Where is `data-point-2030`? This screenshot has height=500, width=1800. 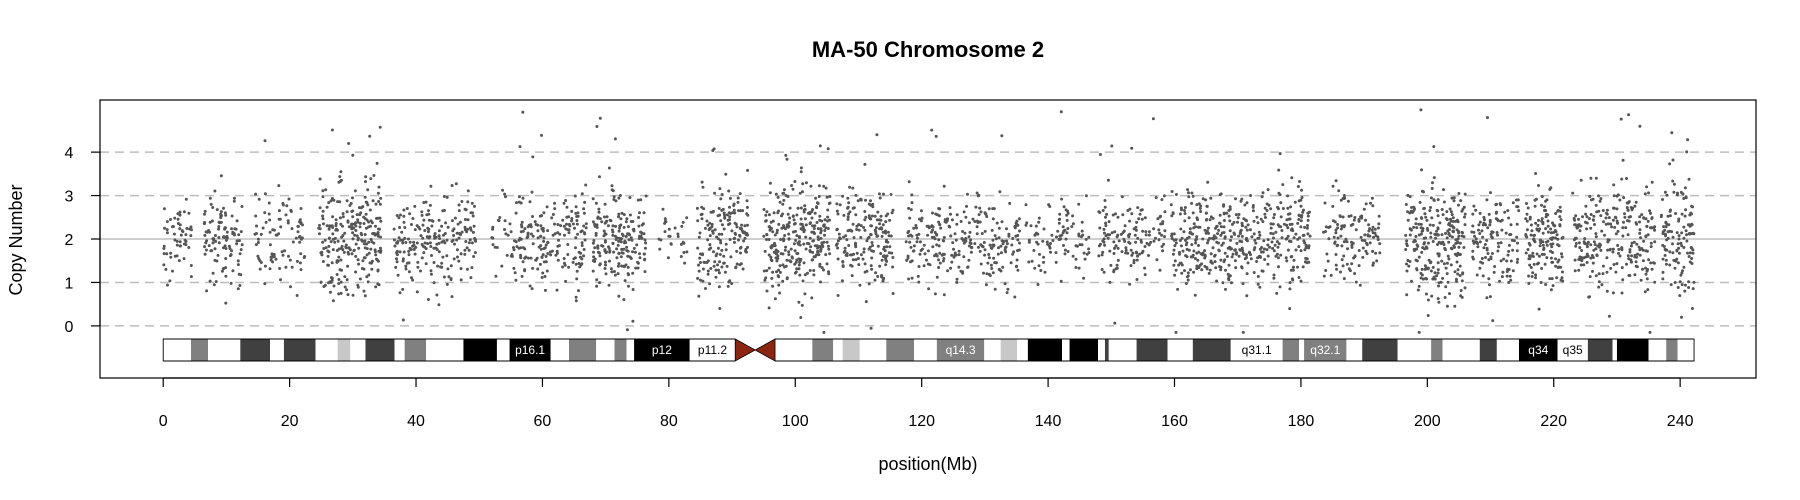
data-point-2030 is located at coordinates (984, 242).